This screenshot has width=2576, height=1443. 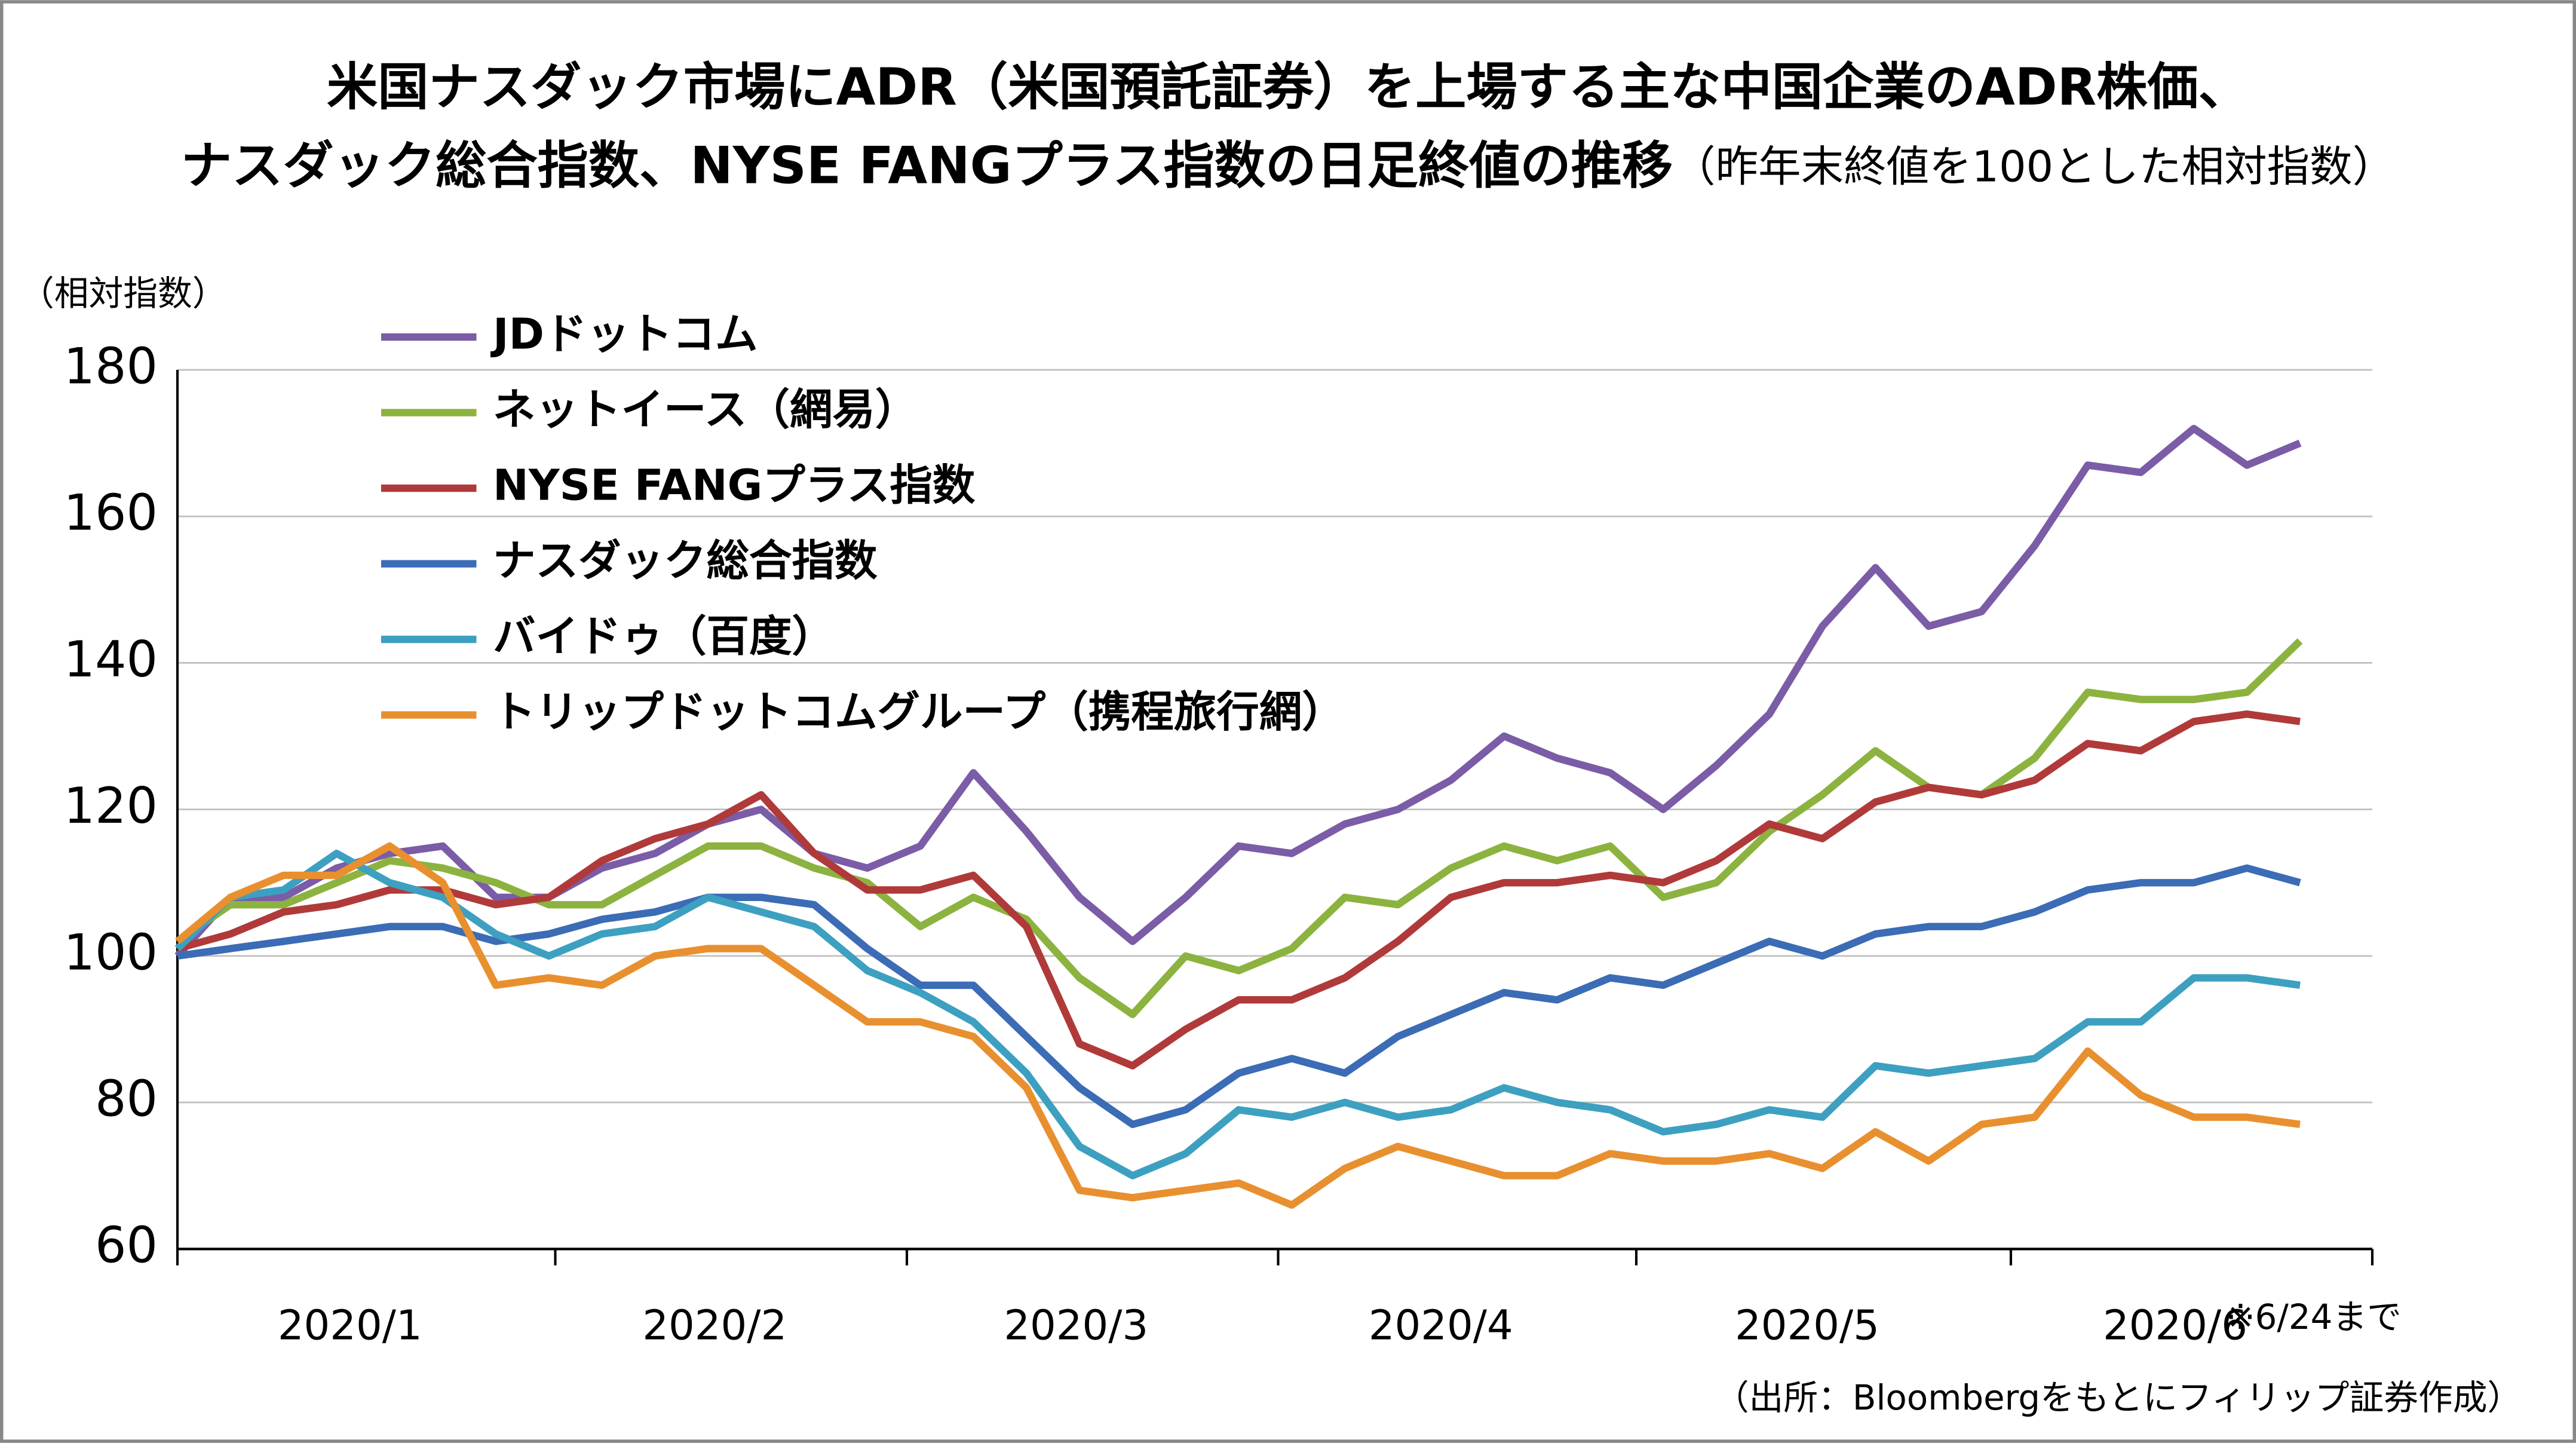 What do you see at coordinates (126, 1099) in the screenshot?
I see `y-tick-label: 80` at bounding box center [126, 1099].